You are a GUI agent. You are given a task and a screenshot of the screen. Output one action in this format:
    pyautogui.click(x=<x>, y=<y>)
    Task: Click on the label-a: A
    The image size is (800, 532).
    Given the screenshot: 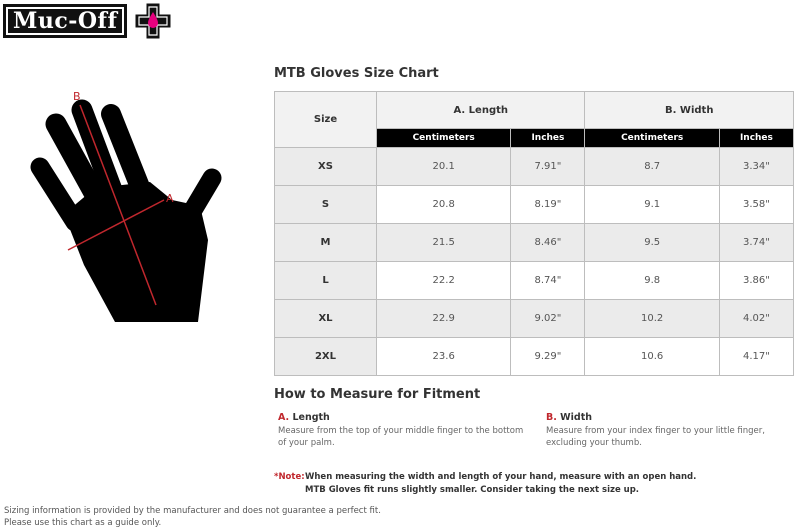 What is the action you would take?
    pyautogui.click(x=170, y=198)
    